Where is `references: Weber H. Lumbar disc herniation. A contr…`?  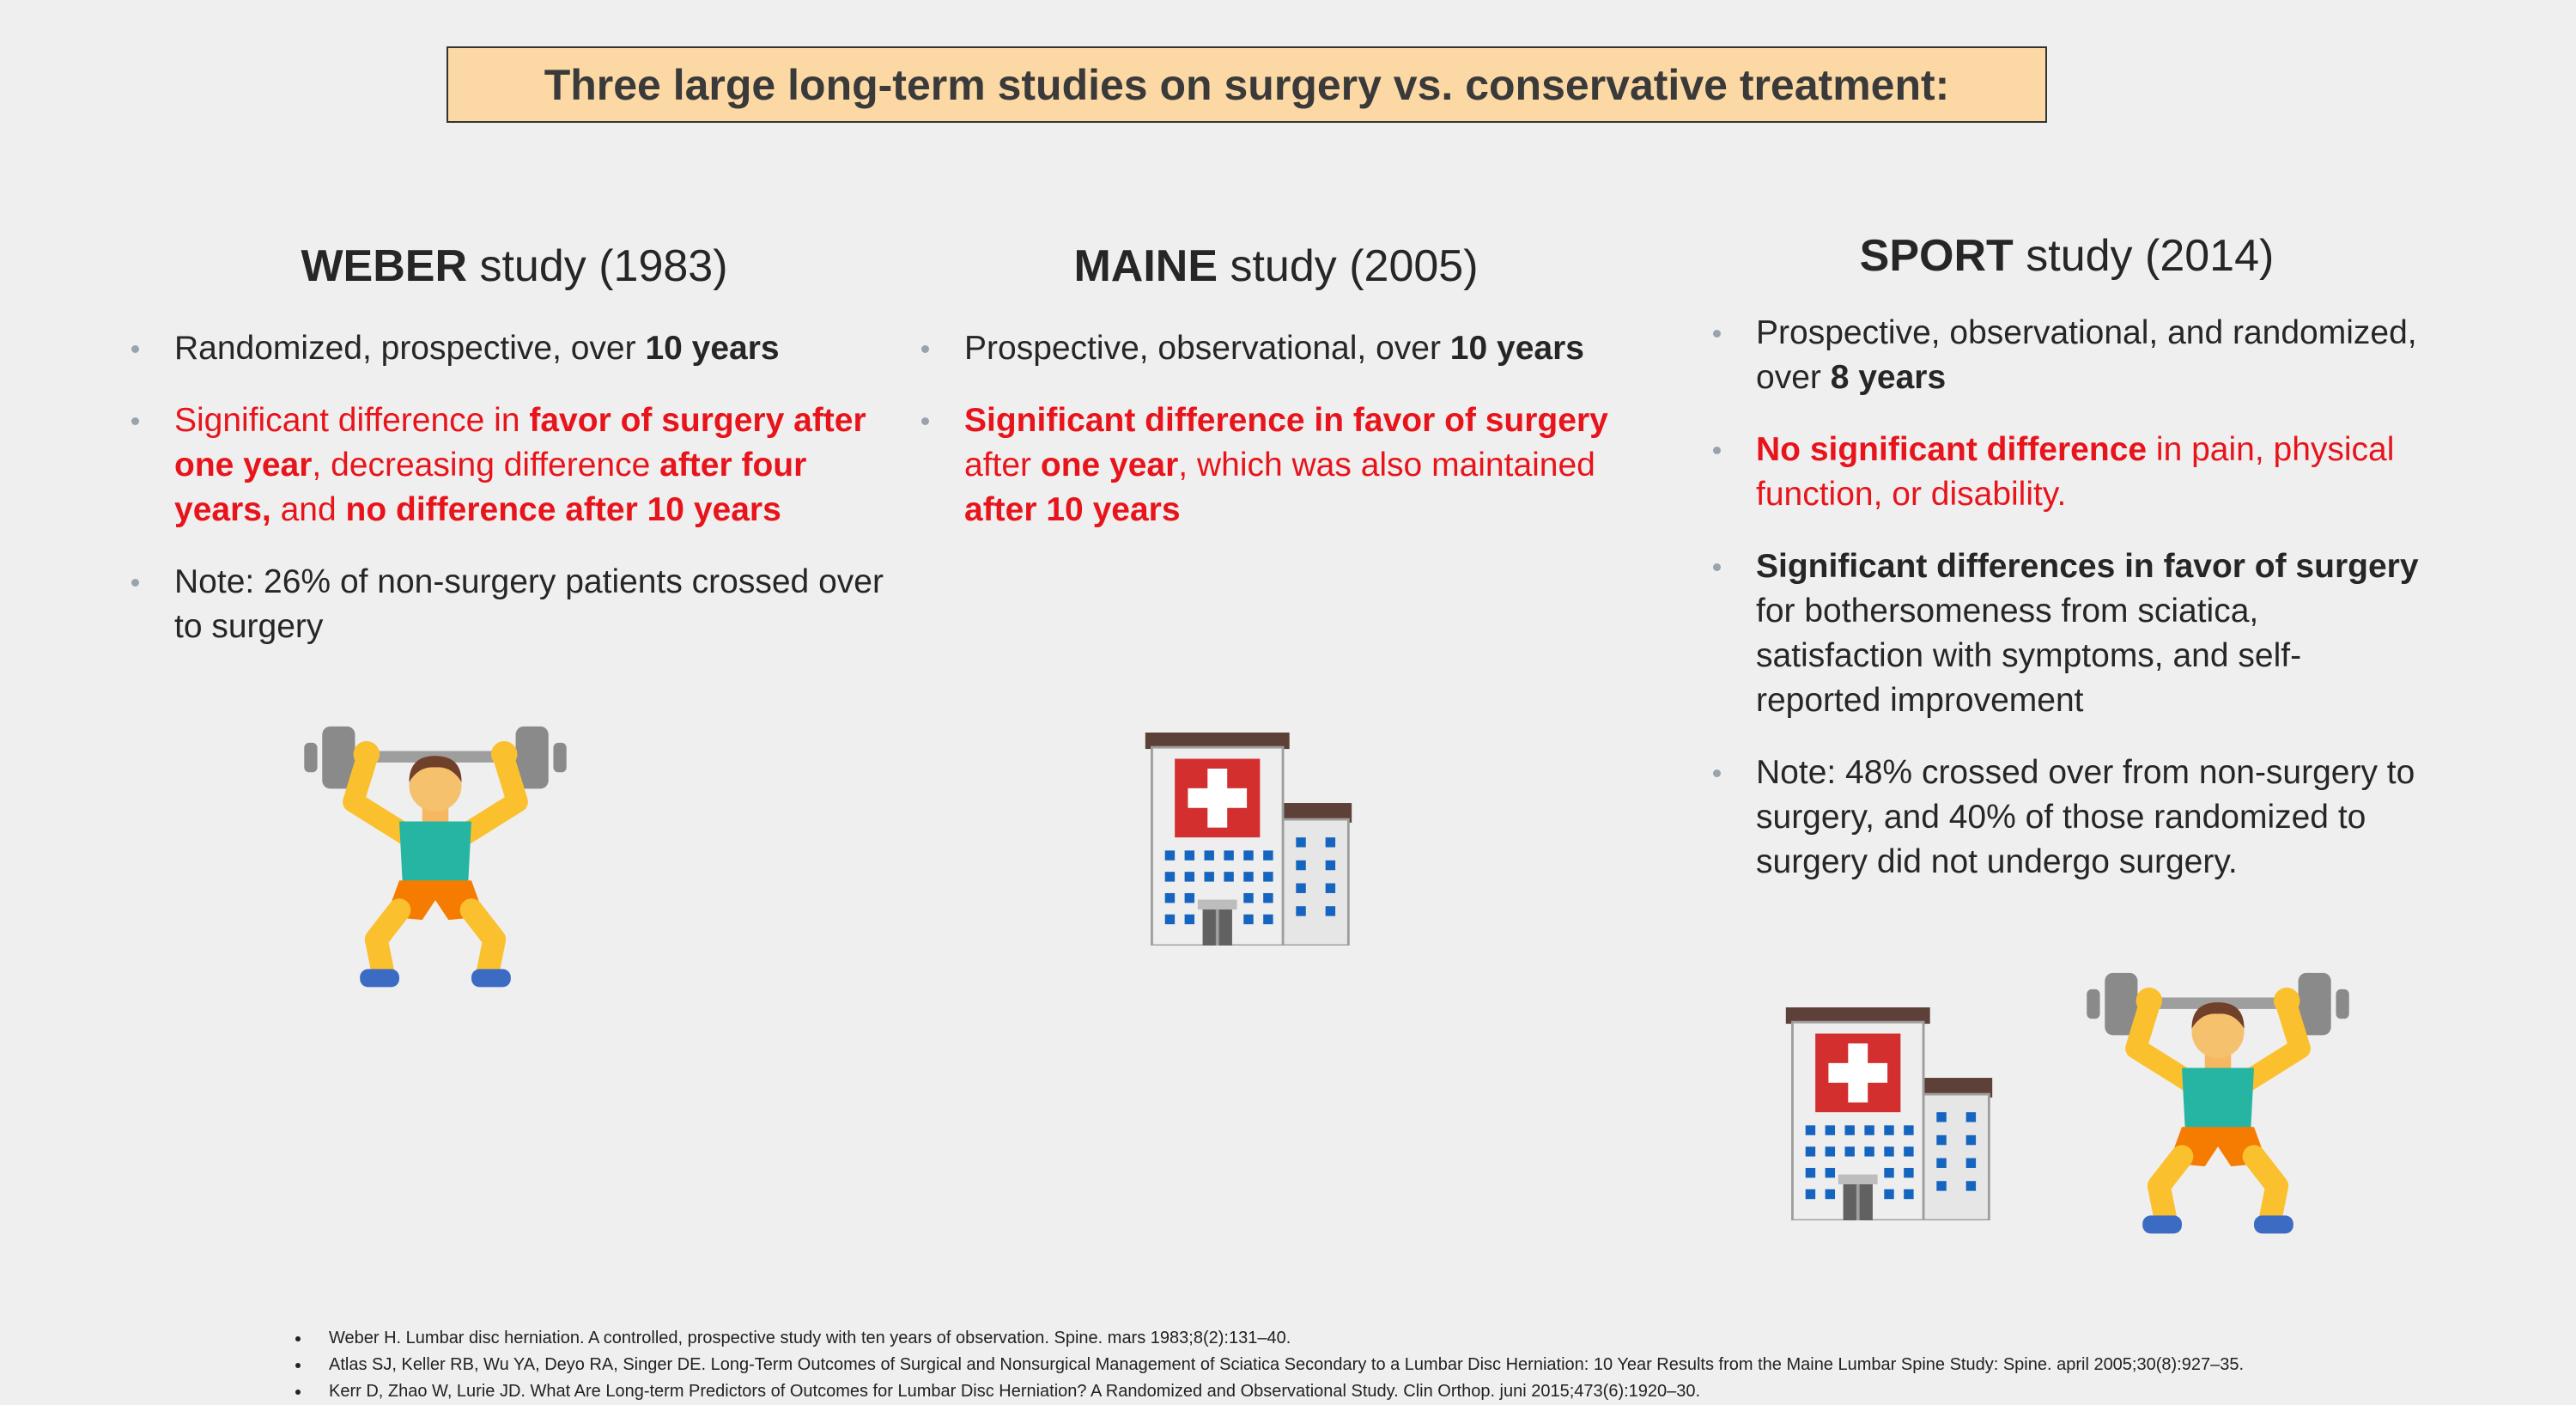 references: Weber H. Lumbar disc herniation. A contr… is located at coordinates (1269, 1365).